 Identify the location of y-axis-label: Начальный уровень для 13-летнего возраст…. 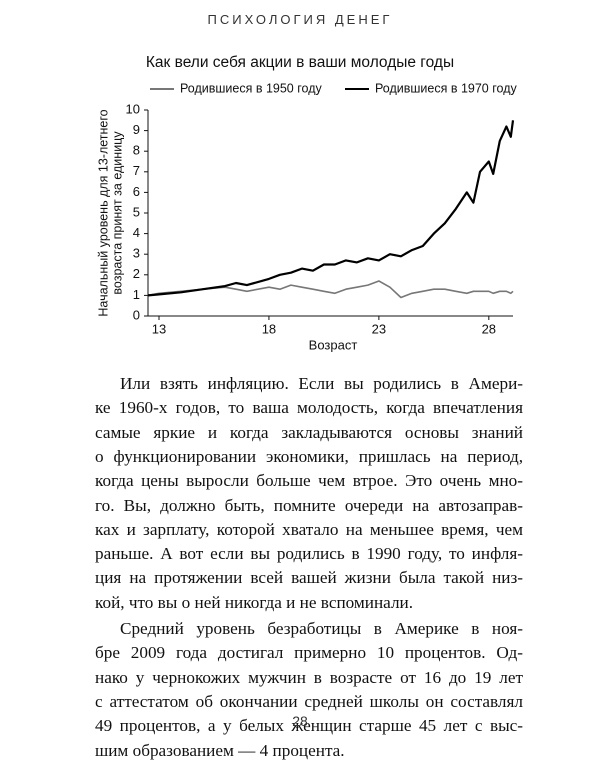
(110, 212).